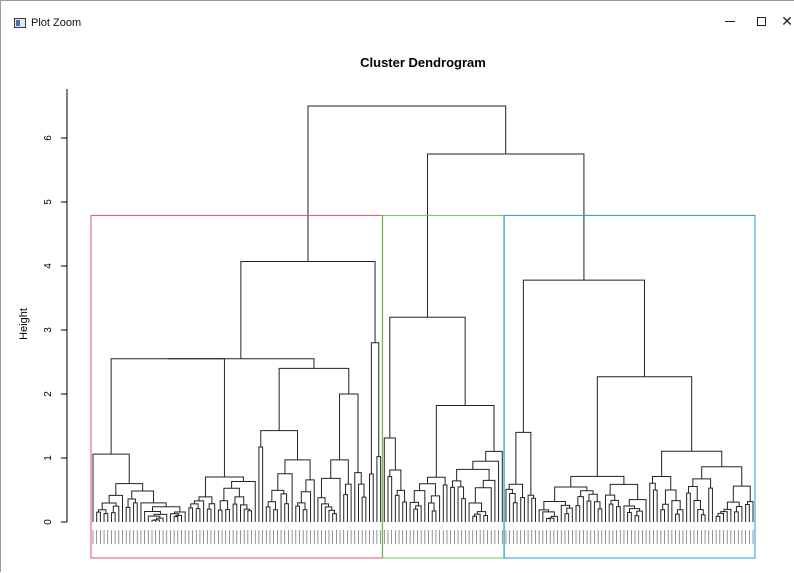 The image size is (794, 573). I want to click on leaf-labels, so click(423, 537).